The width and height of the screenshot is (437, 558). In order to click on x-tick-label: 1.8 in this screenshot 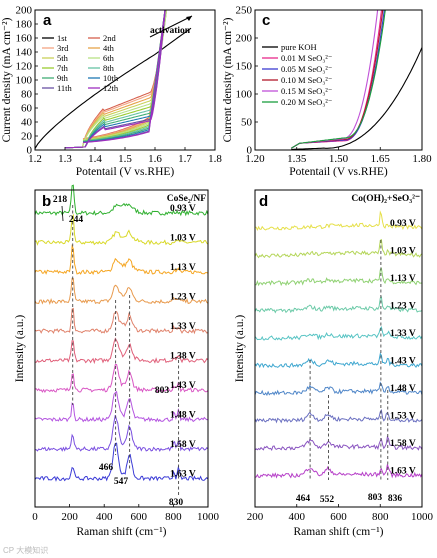, I will do `click(215, 159)`.